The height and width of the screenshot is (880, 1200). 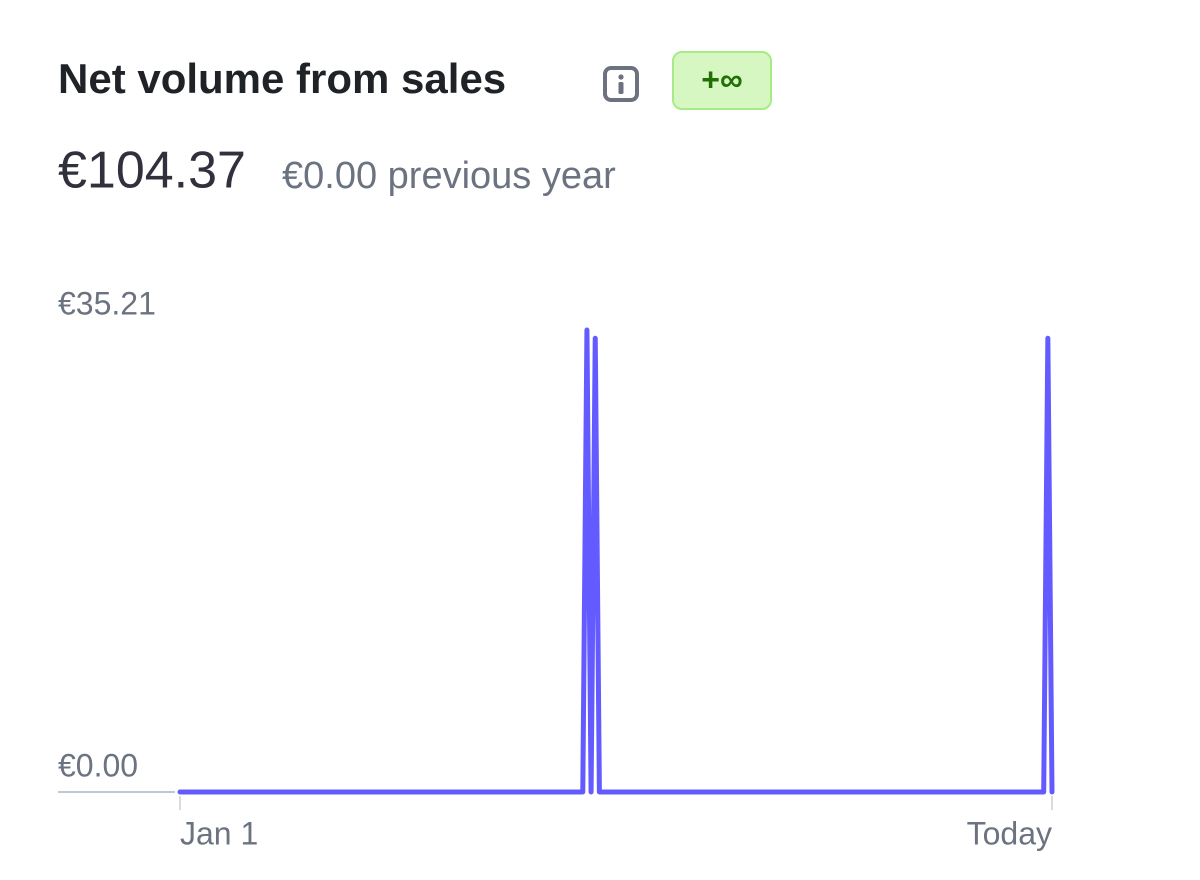 I want to click on title: Net volume from sales, so click(x=282, y=78).